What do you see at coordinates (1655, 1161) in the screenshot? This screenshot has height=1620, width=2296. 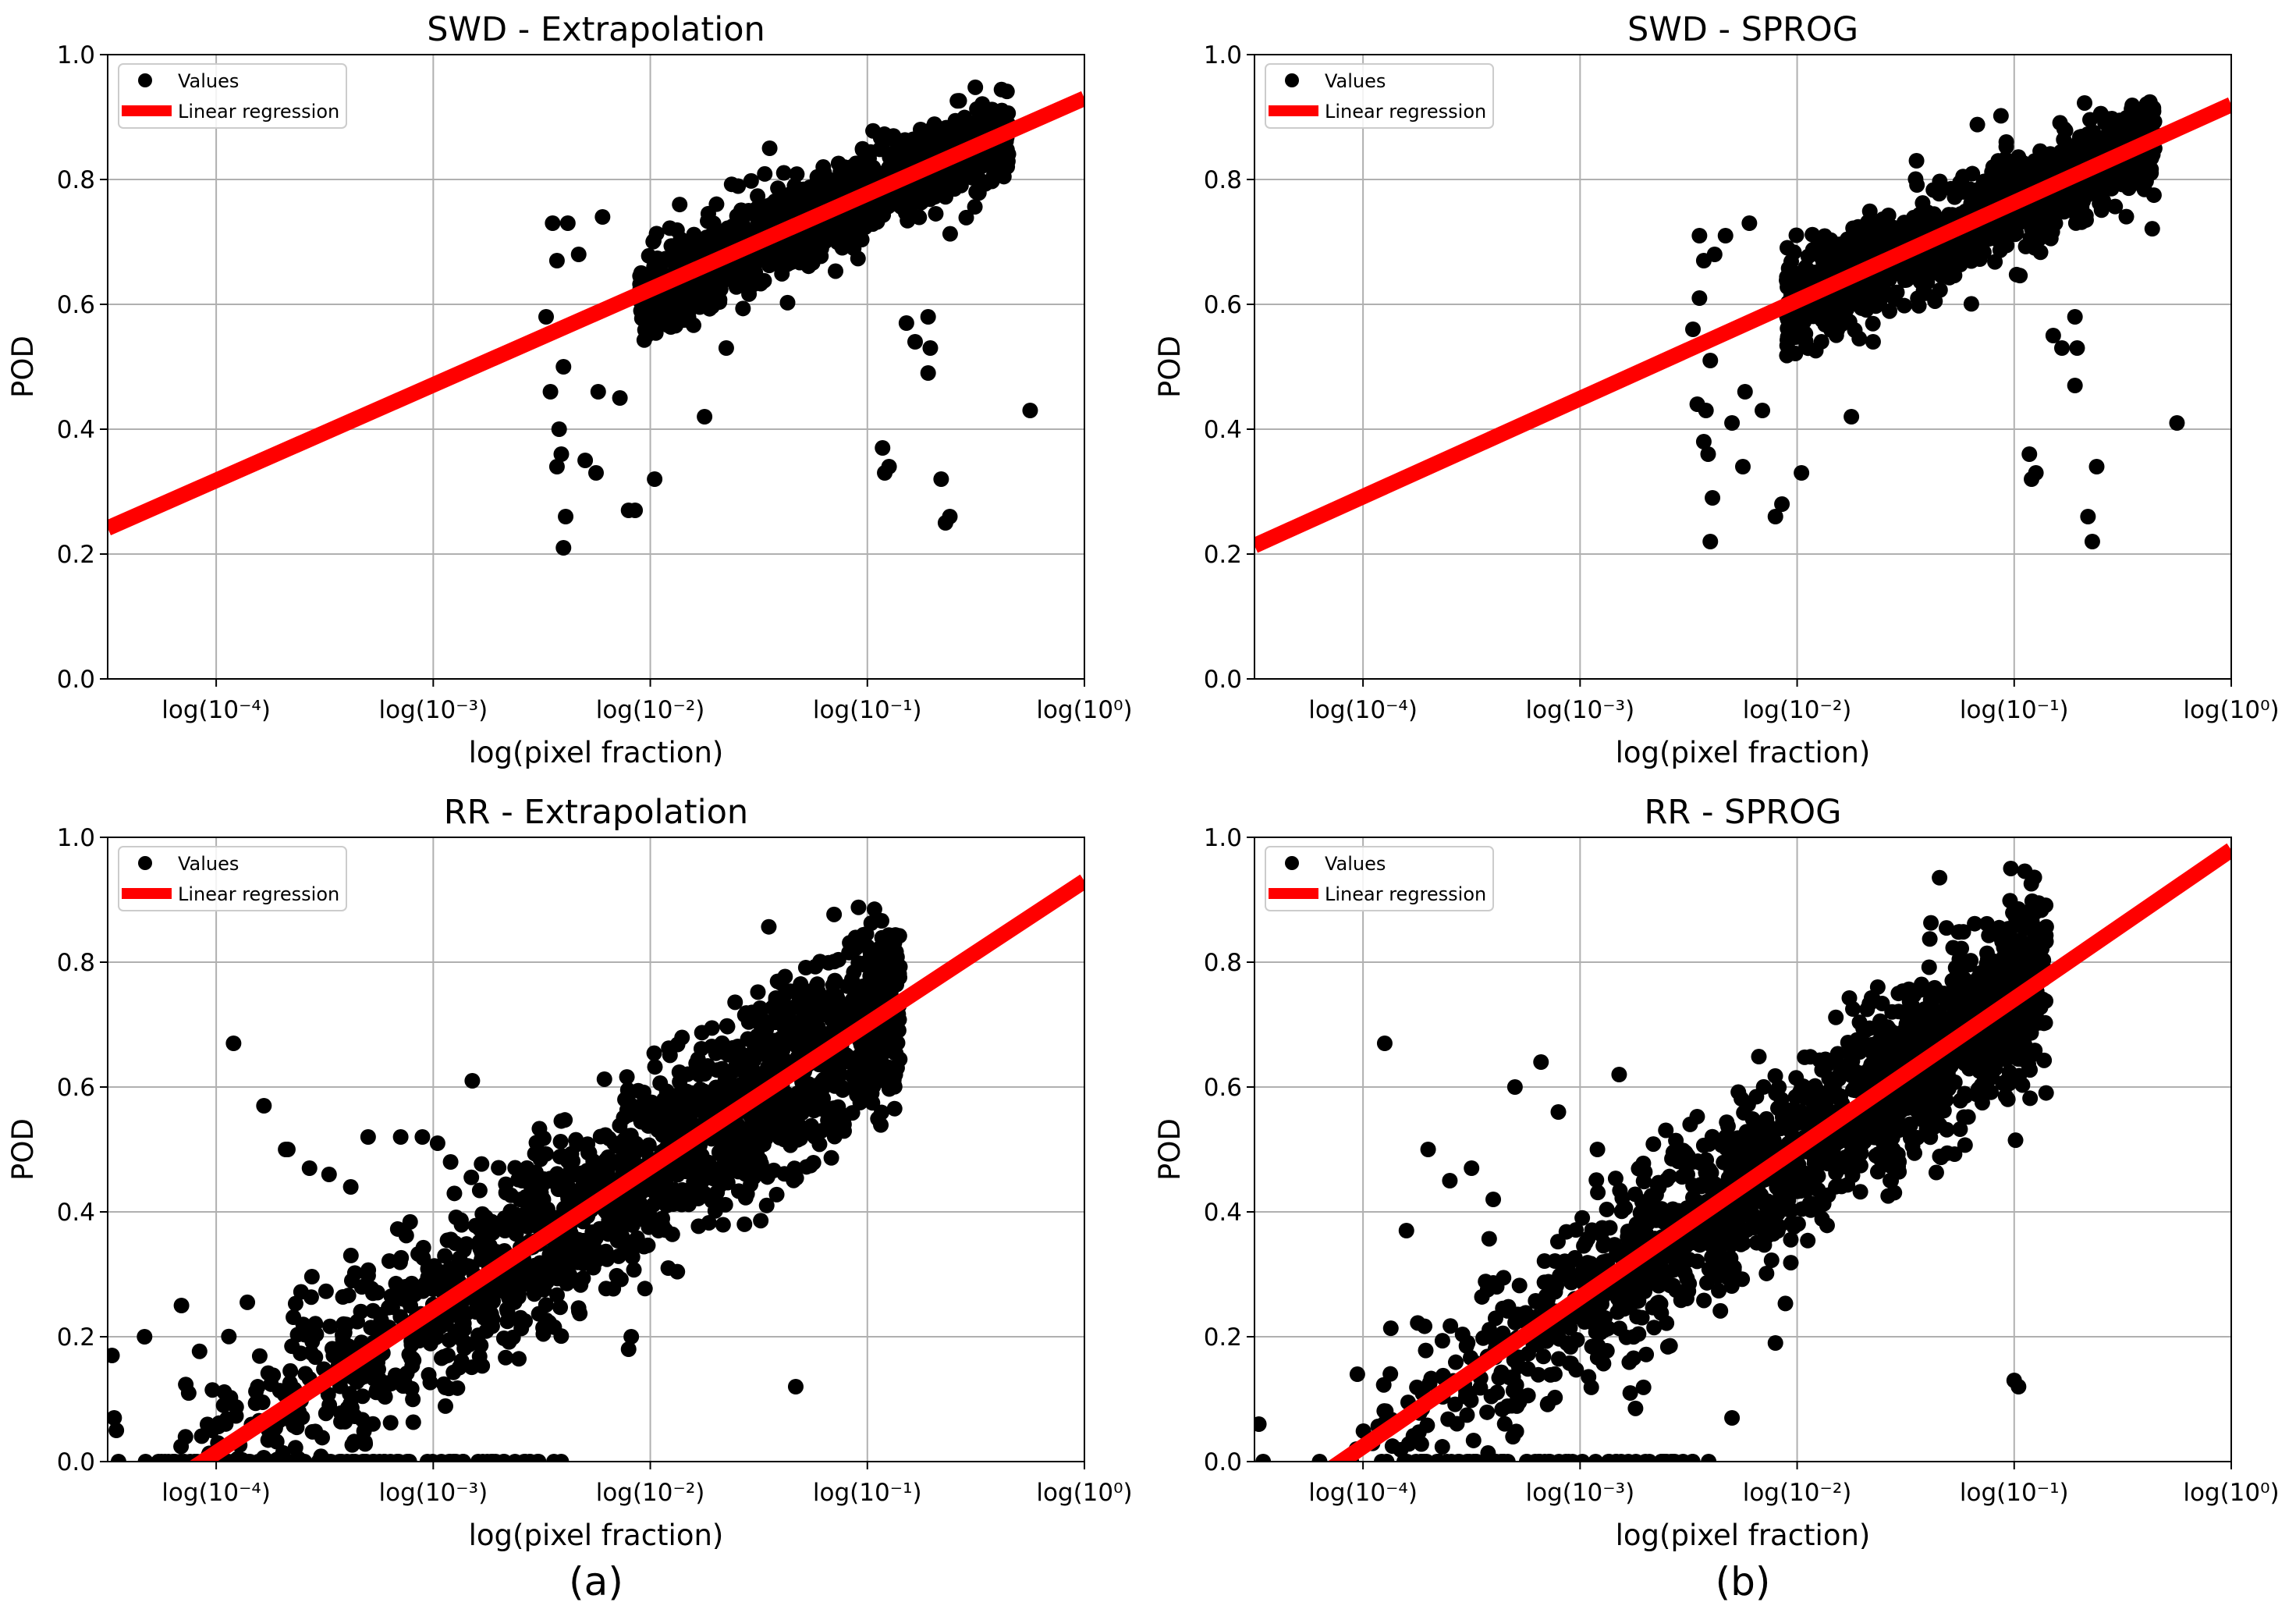 I see `scatter-points` at bounding box center [1655, 1161].